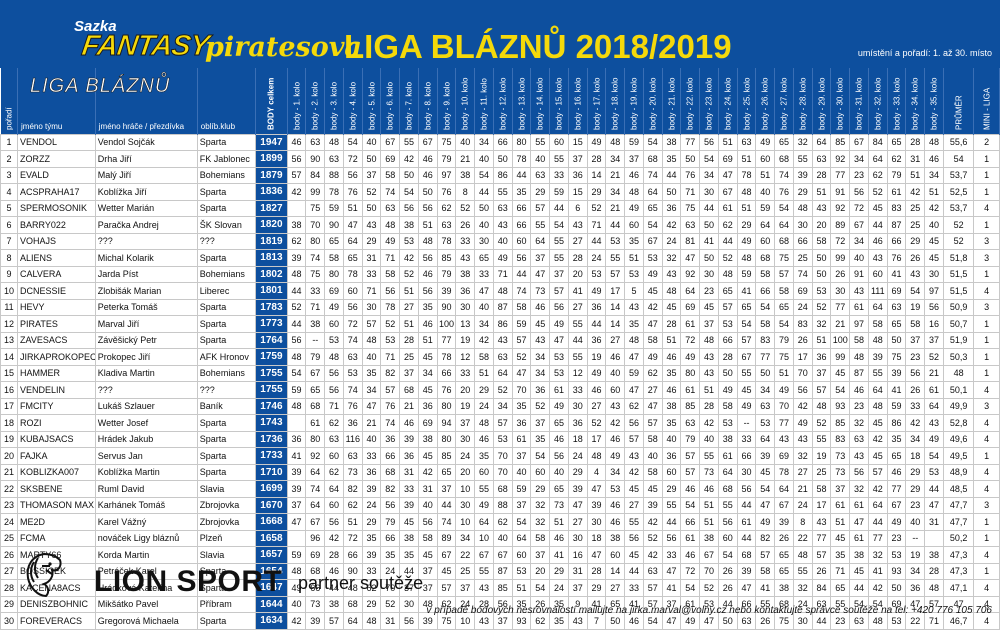  Describe the element at coordinates (502, 274) in the screenshot. I see `round-score-cell: 71` at that location.